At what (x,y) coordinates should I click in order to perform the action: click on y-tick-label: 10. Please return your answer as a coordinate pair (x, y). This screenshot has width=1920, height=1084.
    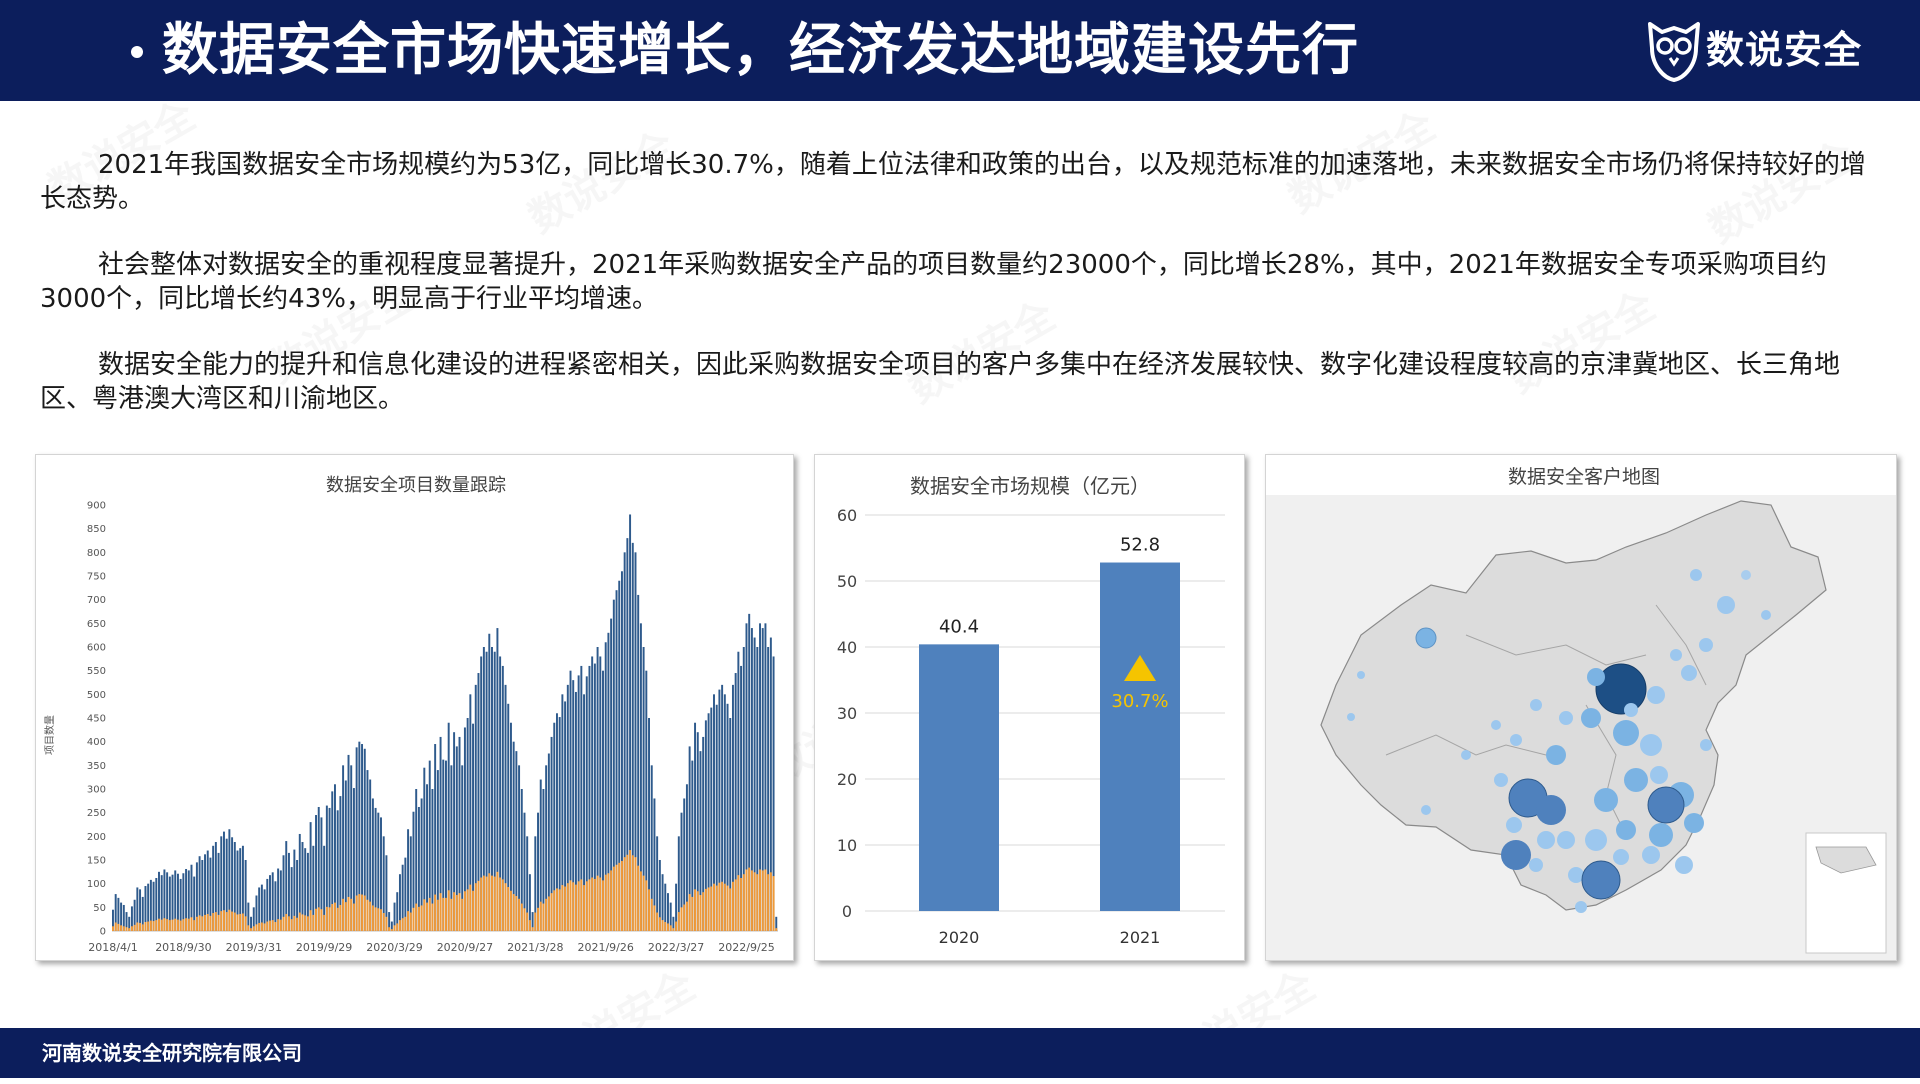
    Looking at the image, I should click on (847, 845).